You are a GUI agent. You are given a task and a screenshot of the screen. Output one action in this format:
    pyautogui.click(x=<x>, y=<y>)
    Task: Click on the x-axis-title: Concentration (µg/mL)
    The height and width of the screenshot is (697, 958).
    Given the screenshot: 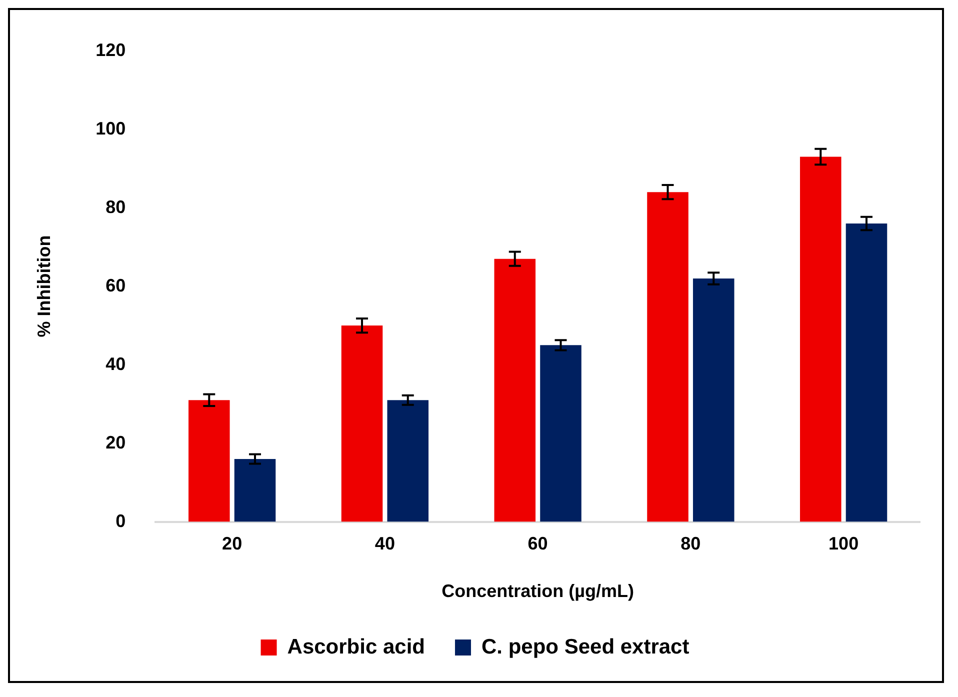 What is the action you would take?
    pyautogui.click(x=538, y=591)
    